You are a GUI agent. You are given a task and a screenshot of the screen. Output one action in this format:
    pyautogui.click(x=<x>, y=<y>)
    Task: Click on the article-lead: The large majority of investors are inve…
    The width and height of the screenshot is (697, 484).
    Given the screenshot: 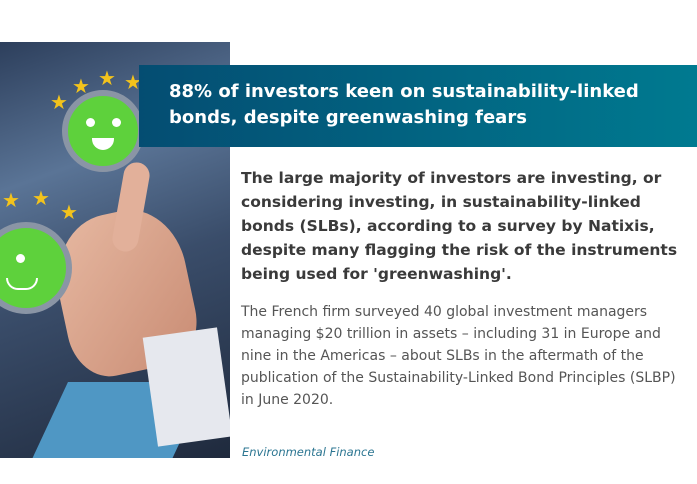 What is the action you would take?
    pyautogui.click(x=459, y=226)
    